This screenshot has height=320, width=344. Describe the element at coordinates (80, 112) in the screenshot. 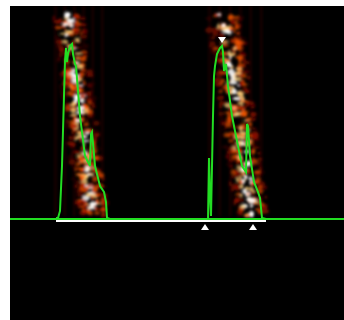

I see `call-1-heatmap` at that location.